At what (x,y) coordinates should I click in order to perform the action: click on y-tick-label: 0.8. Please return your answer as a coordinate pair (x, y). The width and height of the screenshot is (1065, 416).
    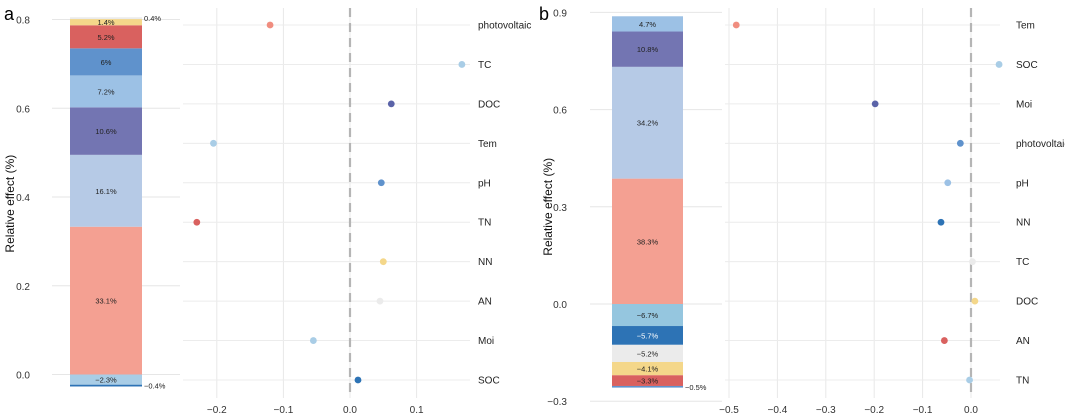
    Looking at the image, I should click on (23, 21).